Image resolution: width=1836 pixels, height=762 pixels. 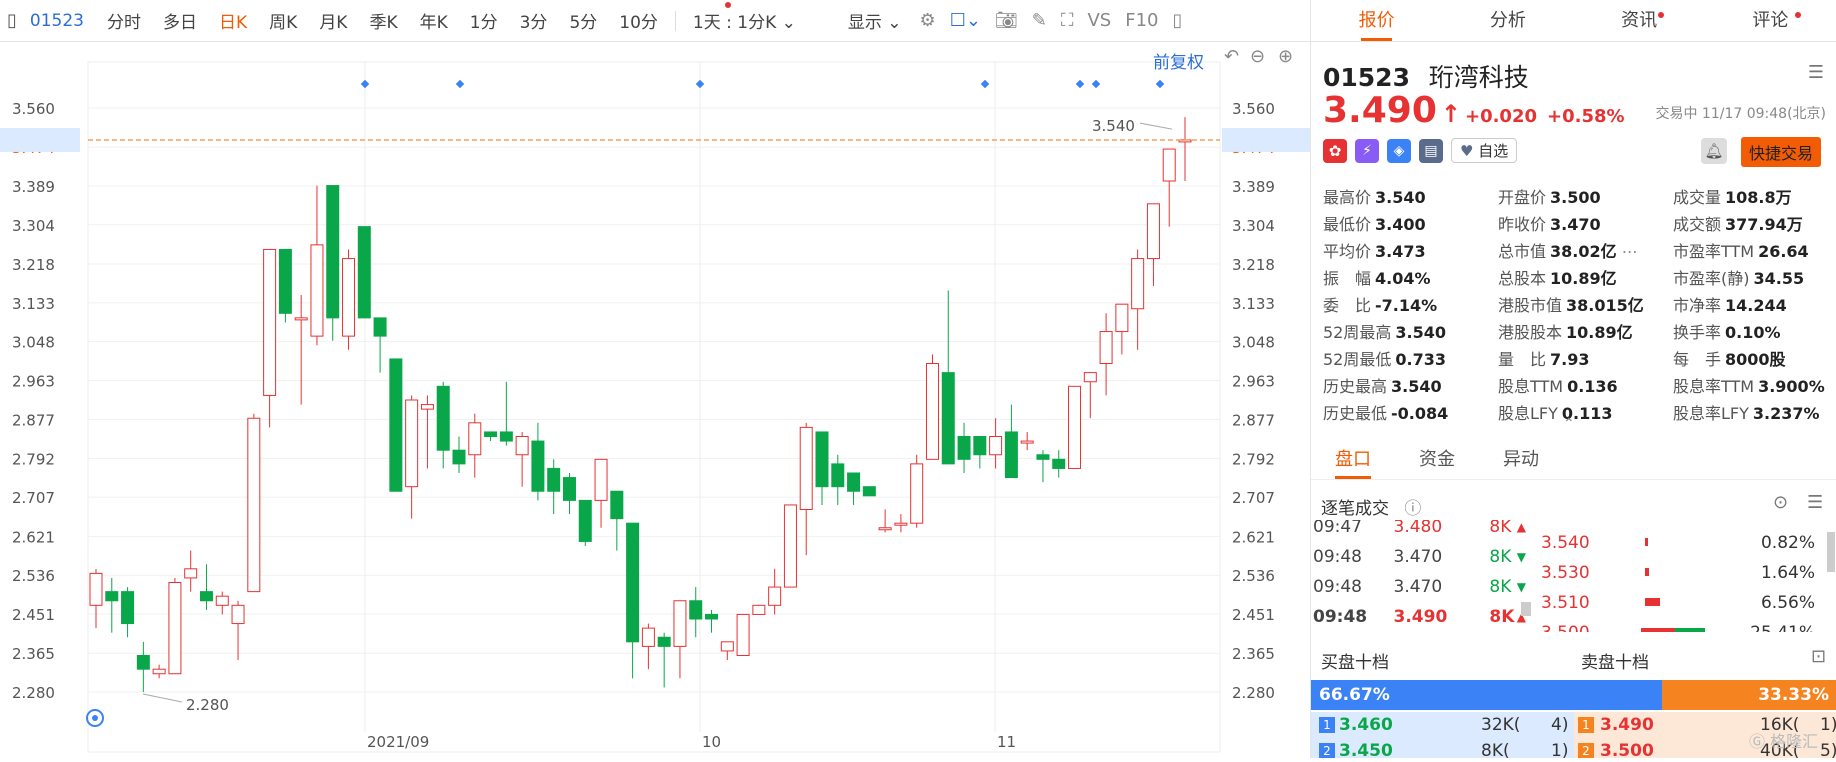 What do you see at coordinates (1585, 197) in the screenshot?
I see `quote-cell: 开盘价 3.500` at bounding box center [1585, 197].